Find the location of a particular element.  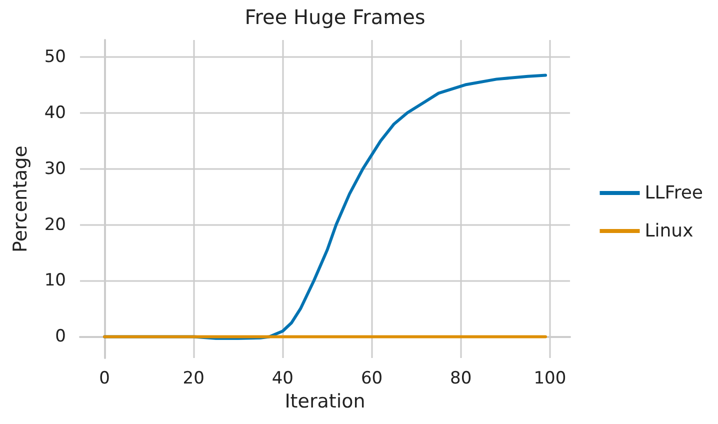

chart-title: Free Huge Frames is located at coordinates (335, 17).